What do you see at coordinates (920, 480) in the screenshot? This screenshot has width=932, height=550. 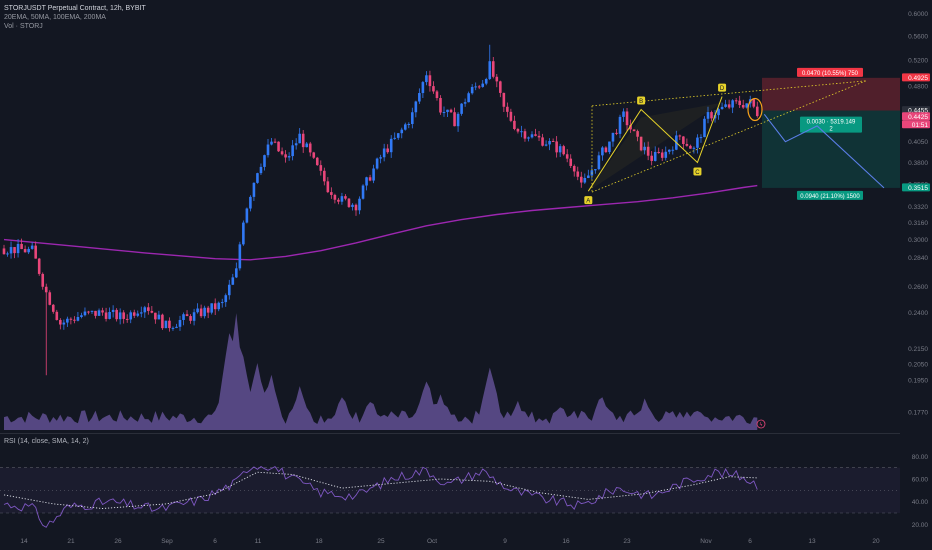 I see `rsi-tick-label: 60.00` at bounding box center [920, 480].